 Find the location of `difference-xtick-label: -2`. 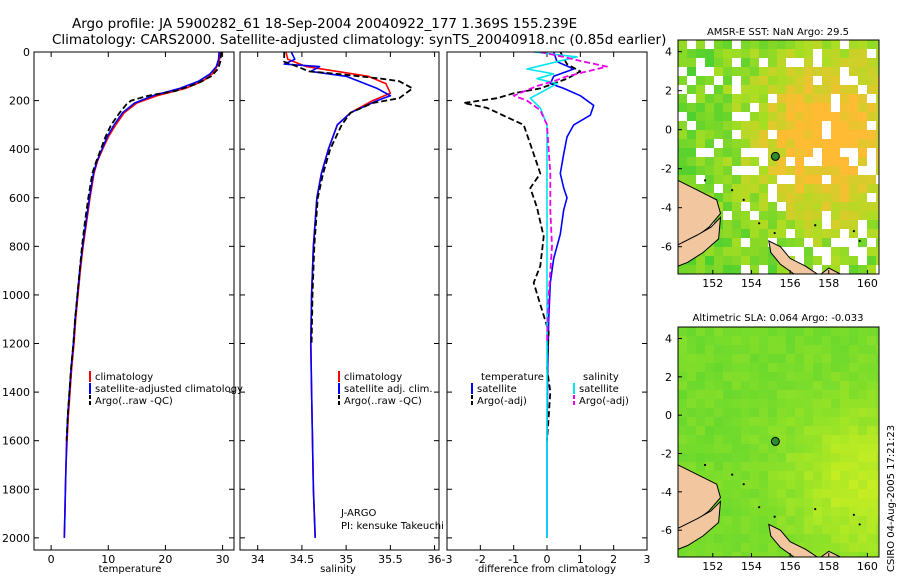

difference-xtick-label: -2 is located at coordinates (480, 559).